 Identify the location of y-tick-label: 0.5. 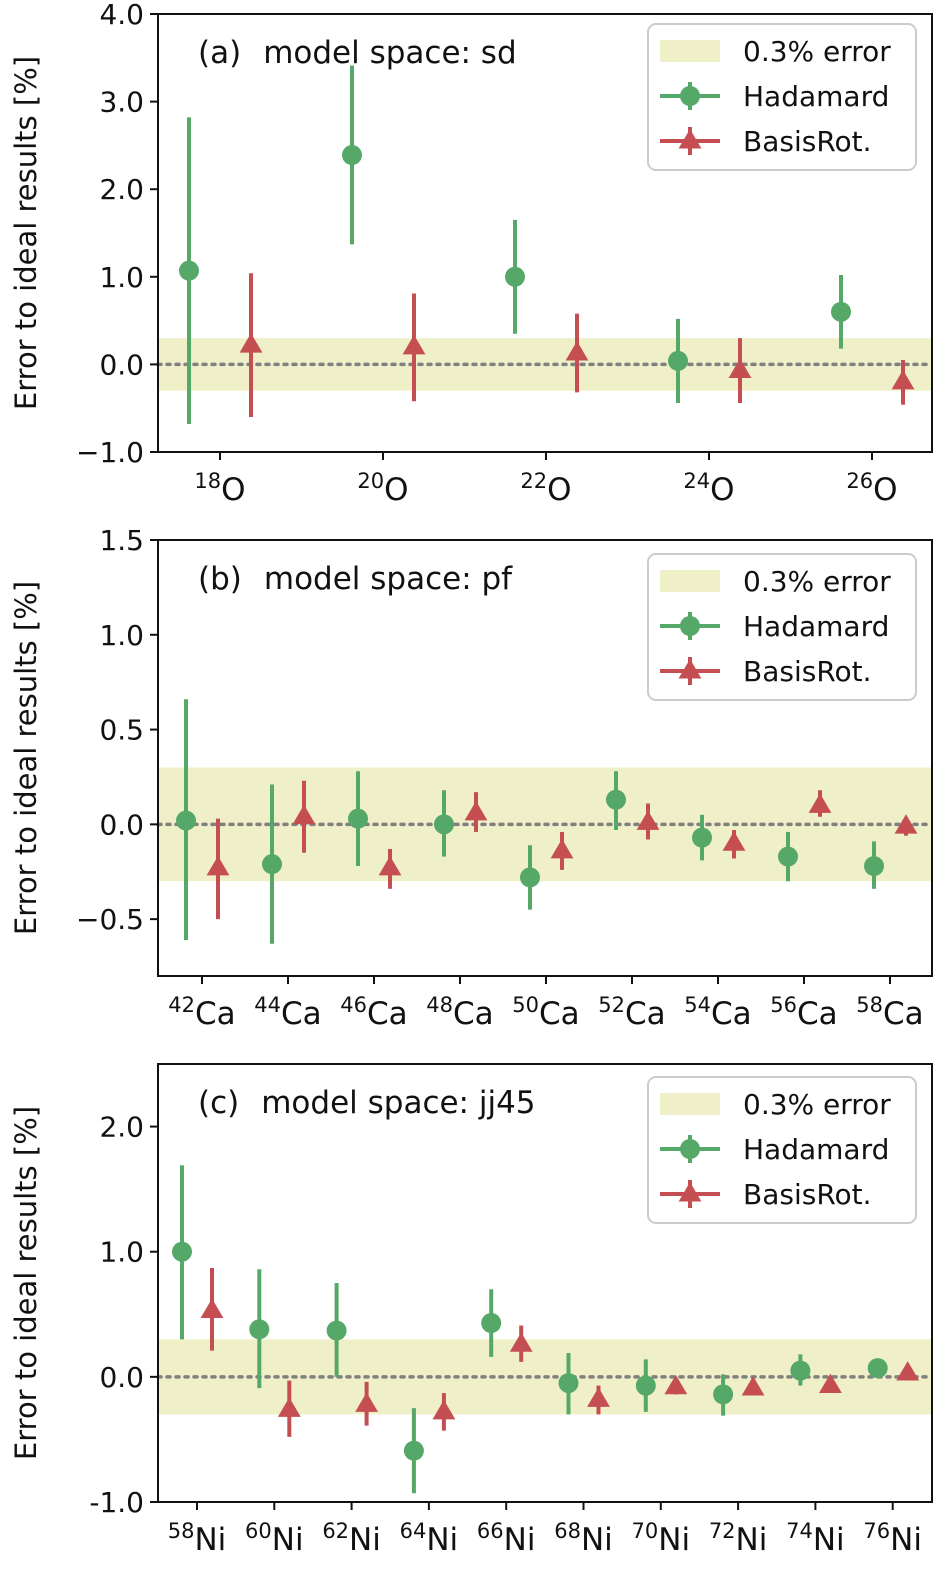
(121, 730).